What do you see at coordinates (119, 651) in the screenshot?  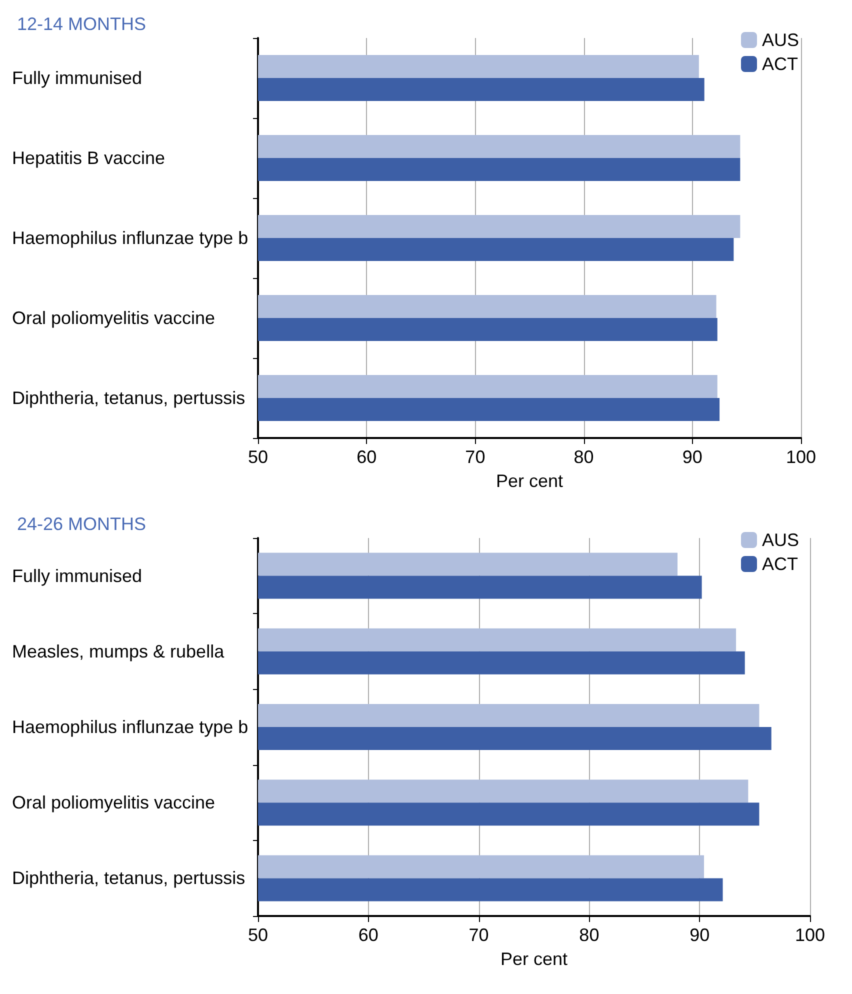 I see `y-tick-label: Measles, mumps & rubella` at bounding box center [119, 651].